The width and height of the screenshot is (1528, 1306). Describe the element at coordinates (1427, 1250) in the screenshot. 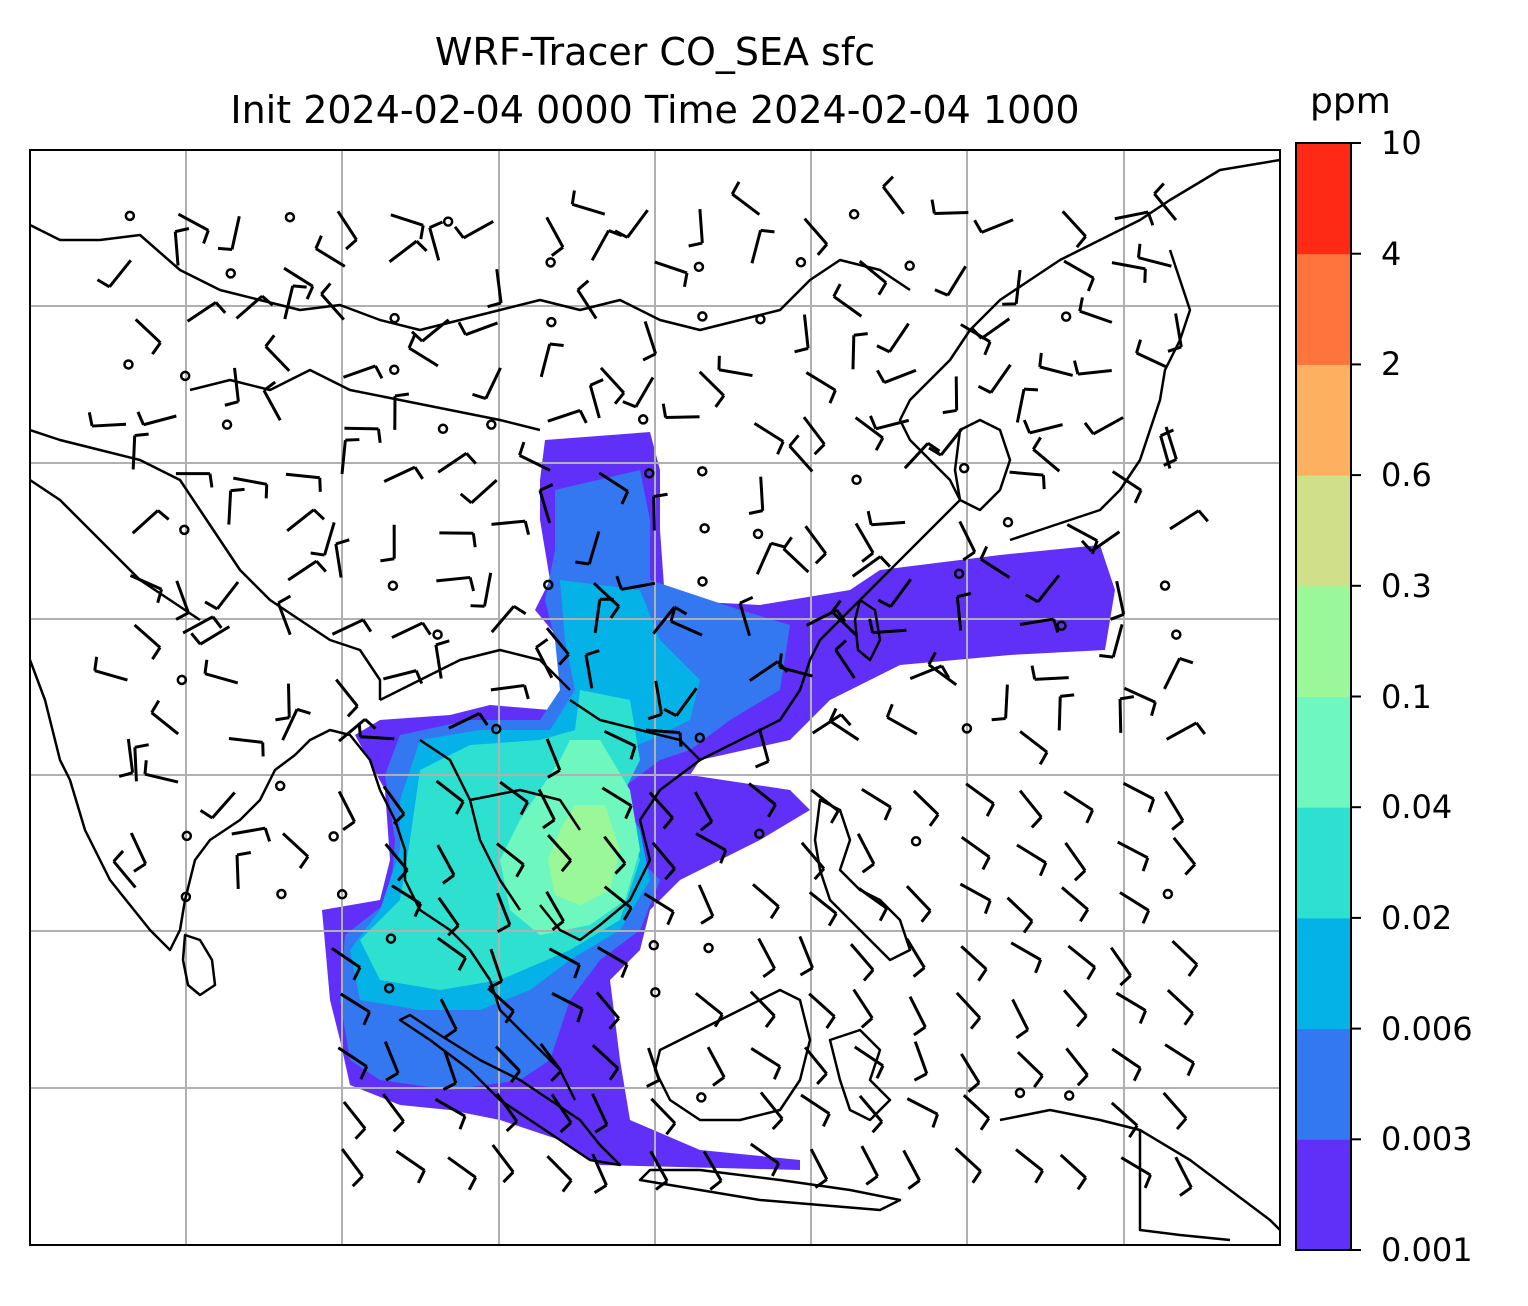

I see `colorbar-tick-label: 0.001` at that location.